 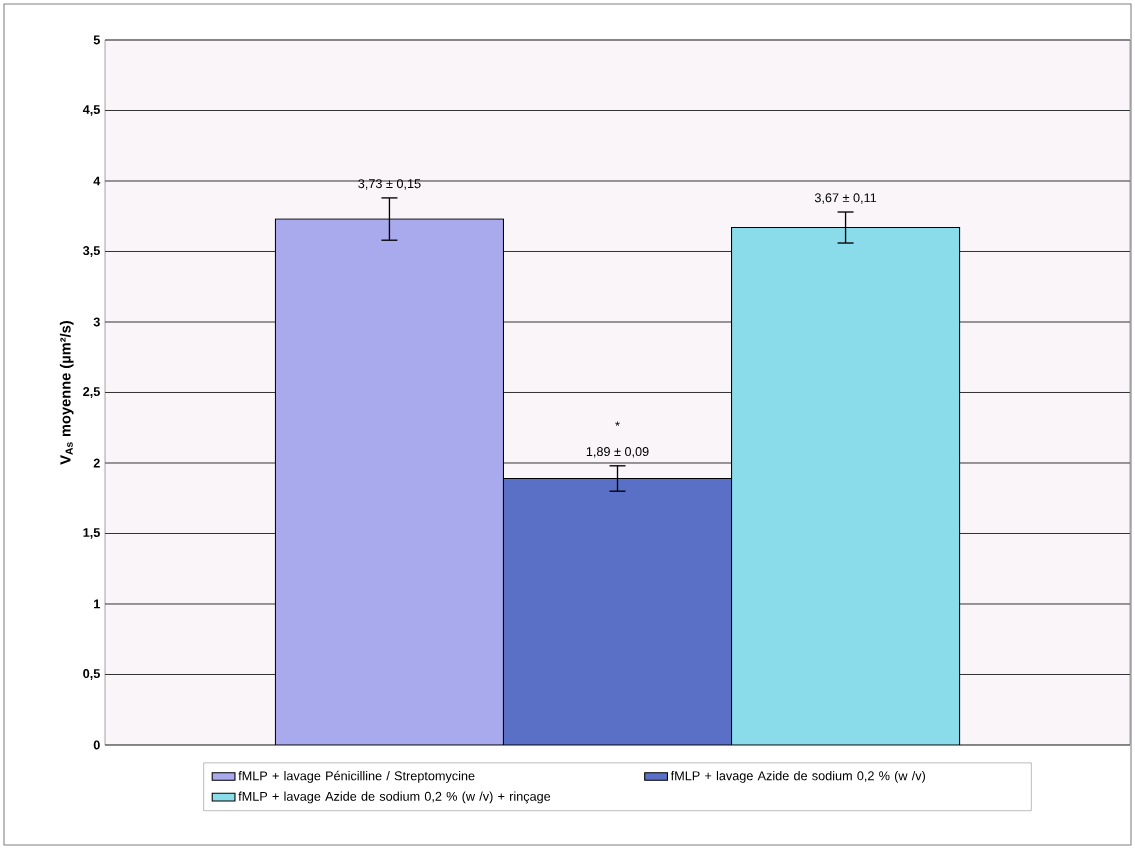 I want to click on y-tick-label: 2,5, so click(x=91, y=392).